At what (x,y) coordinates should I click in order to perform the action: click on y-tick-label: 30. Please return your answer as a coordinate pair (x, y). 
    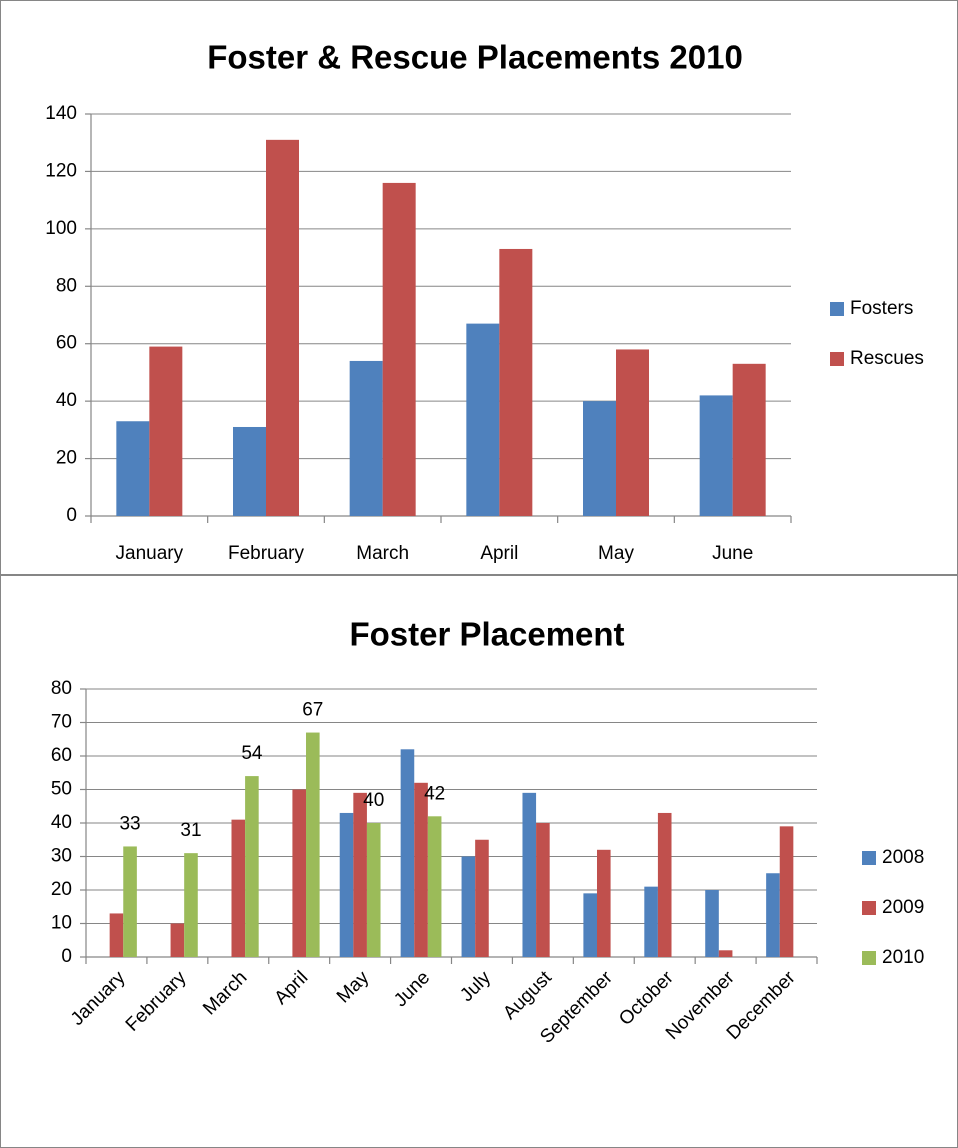
    Looking at the image, I should click on (61, 856).